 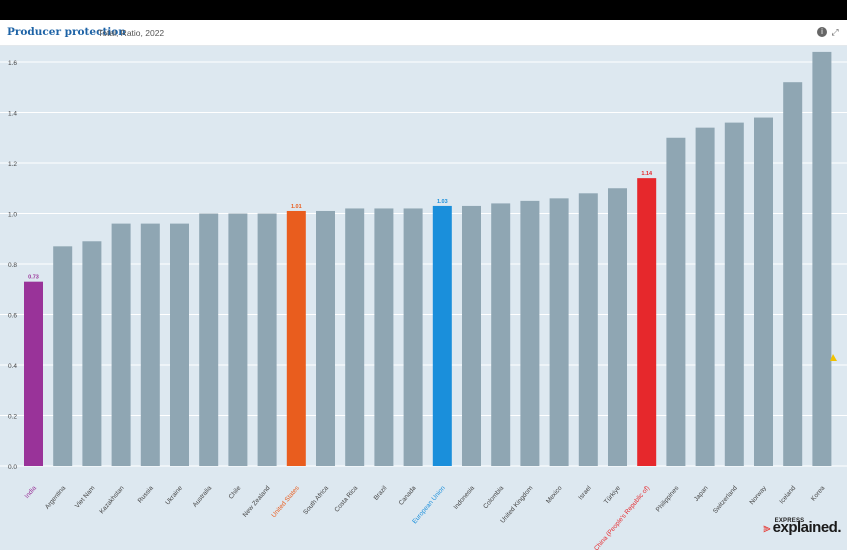 I want to click on y-tick-label: 1.0, so click(x=12, y=215).